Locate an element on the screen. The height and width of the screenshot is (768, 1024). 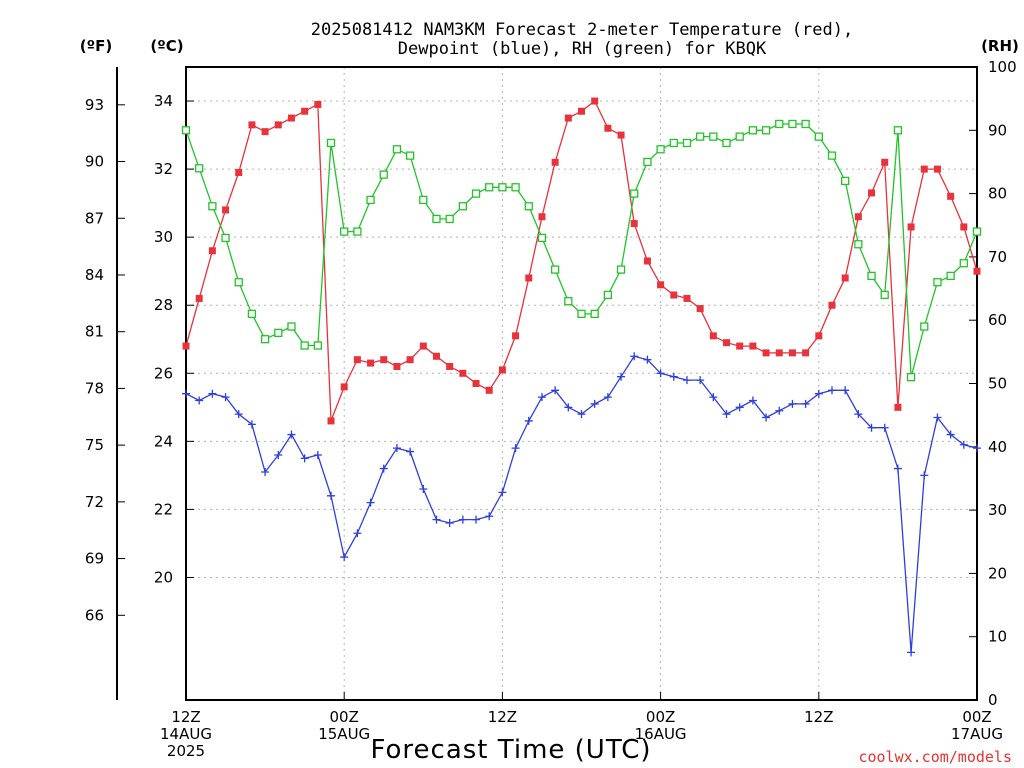
time-tick-label: 16AUG is located at coordinates (661, 734).